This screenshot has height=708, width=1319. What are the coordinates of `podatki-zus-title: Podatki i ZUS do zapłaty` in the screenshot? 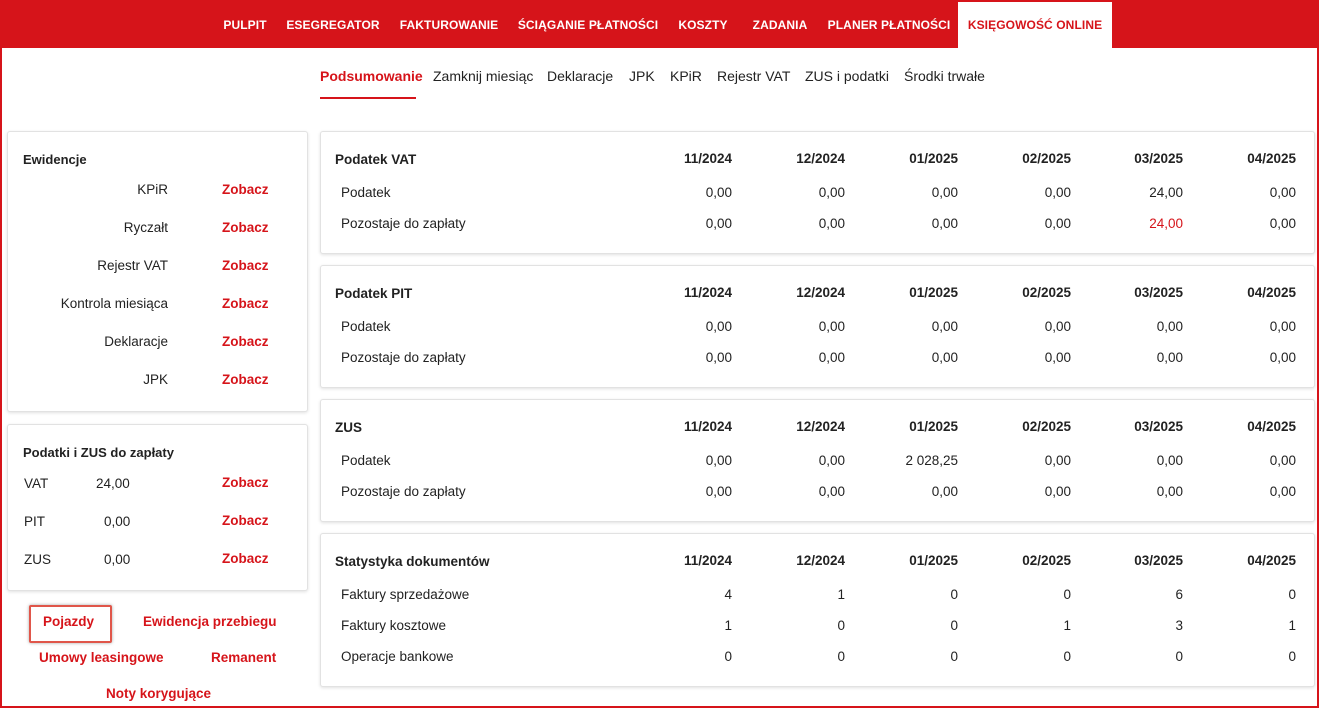 It's located at (98, 452).